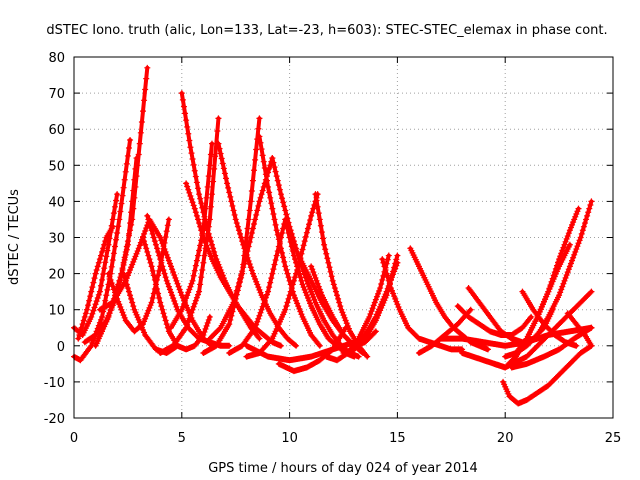  Describe the element at coordinates (182, 438) in the screenshot. I see `x-tick-label: 5` at that location.